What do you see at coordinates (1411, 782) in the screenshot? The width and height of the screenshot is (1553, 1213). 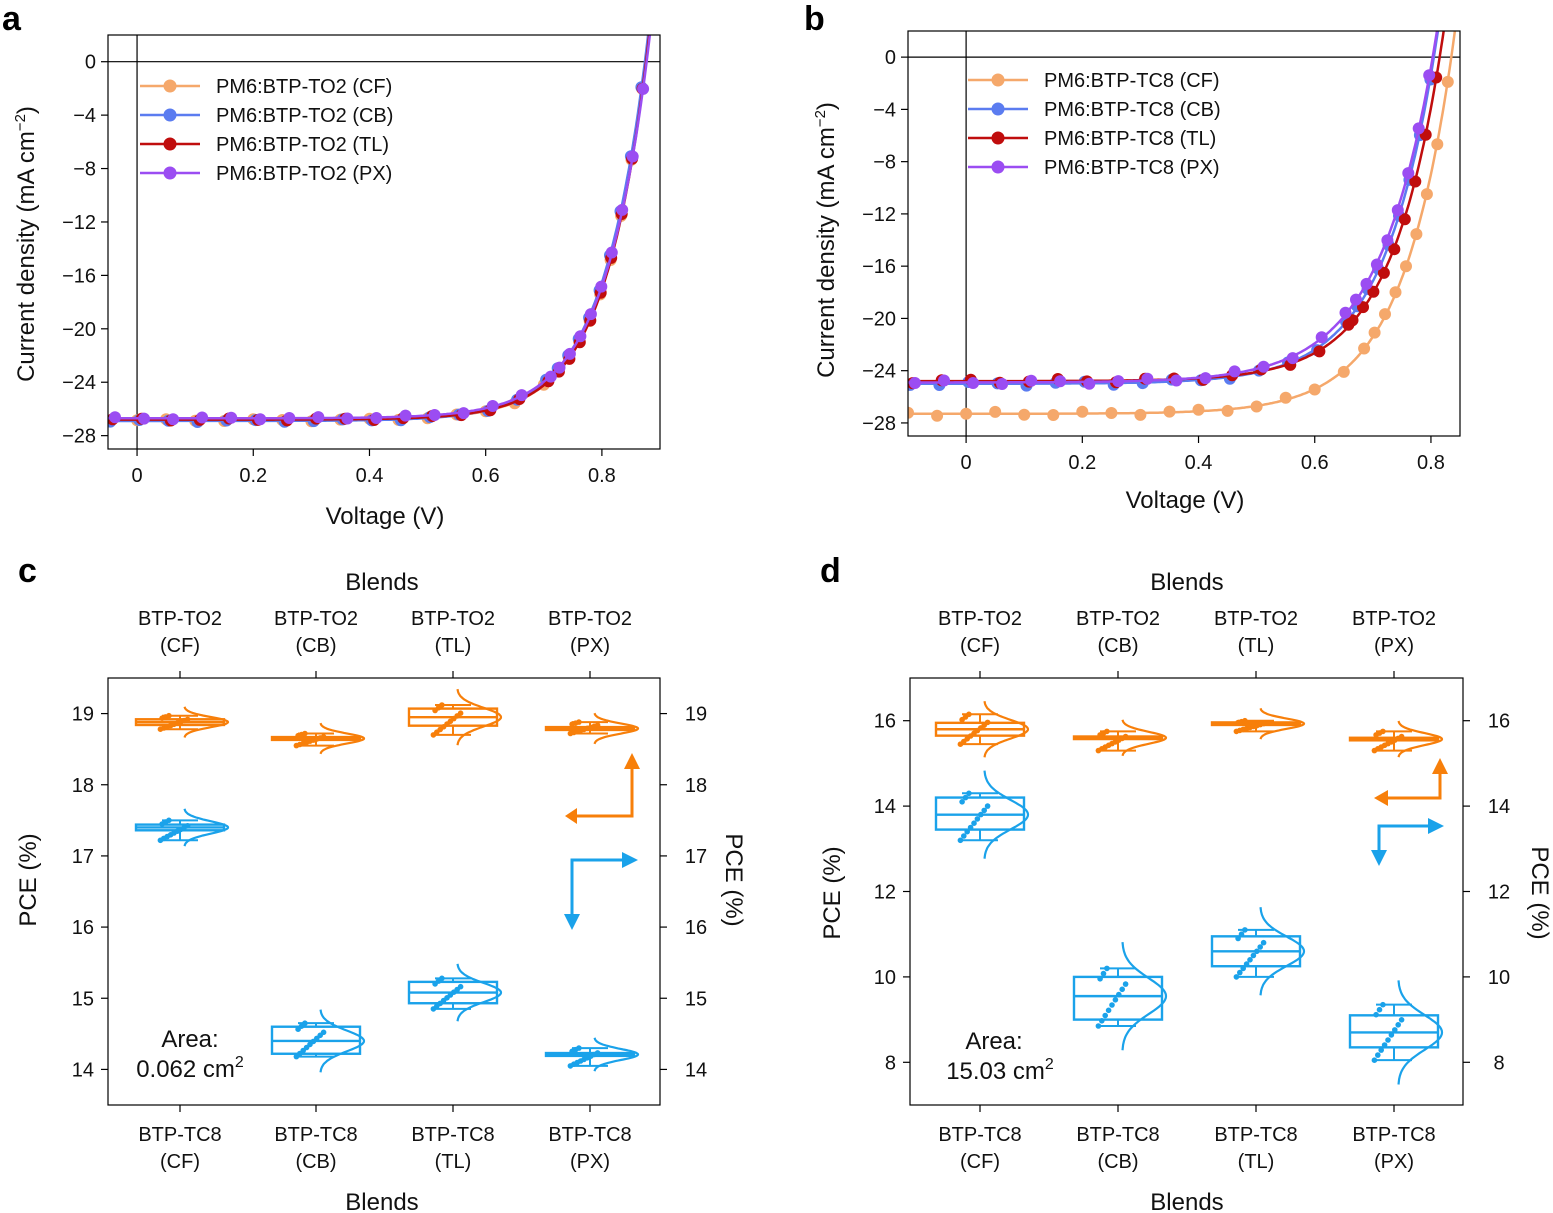 I see `d-orange-arrowheads` at bounding box center [1411, 782].